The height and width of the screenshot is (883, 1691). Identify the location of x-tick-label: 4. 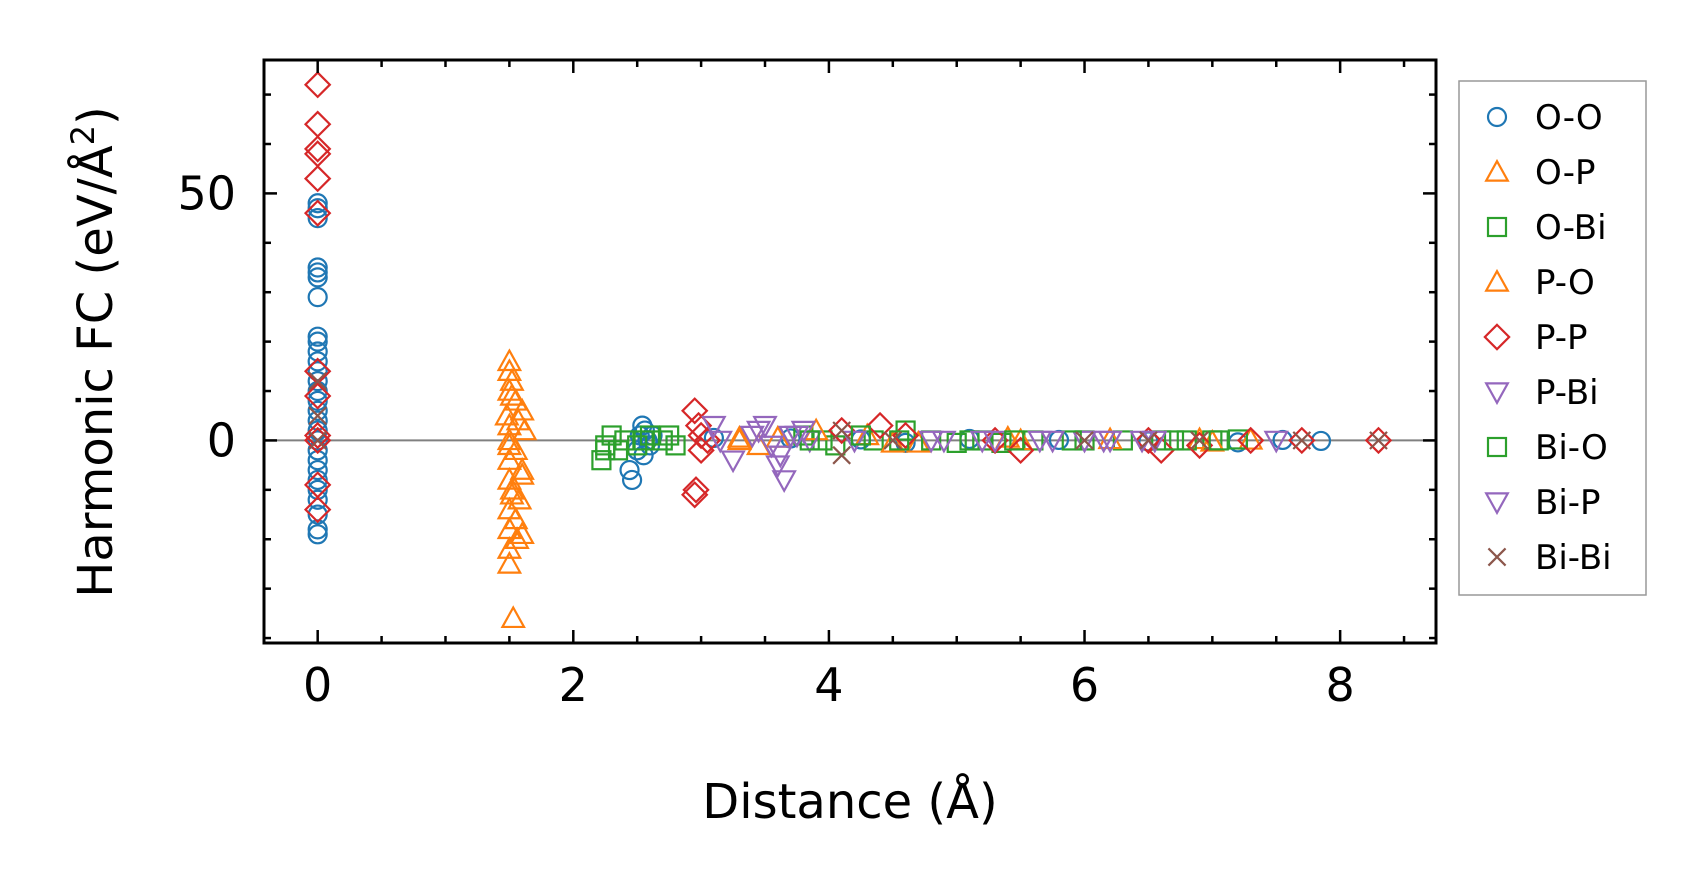
(828, 685).